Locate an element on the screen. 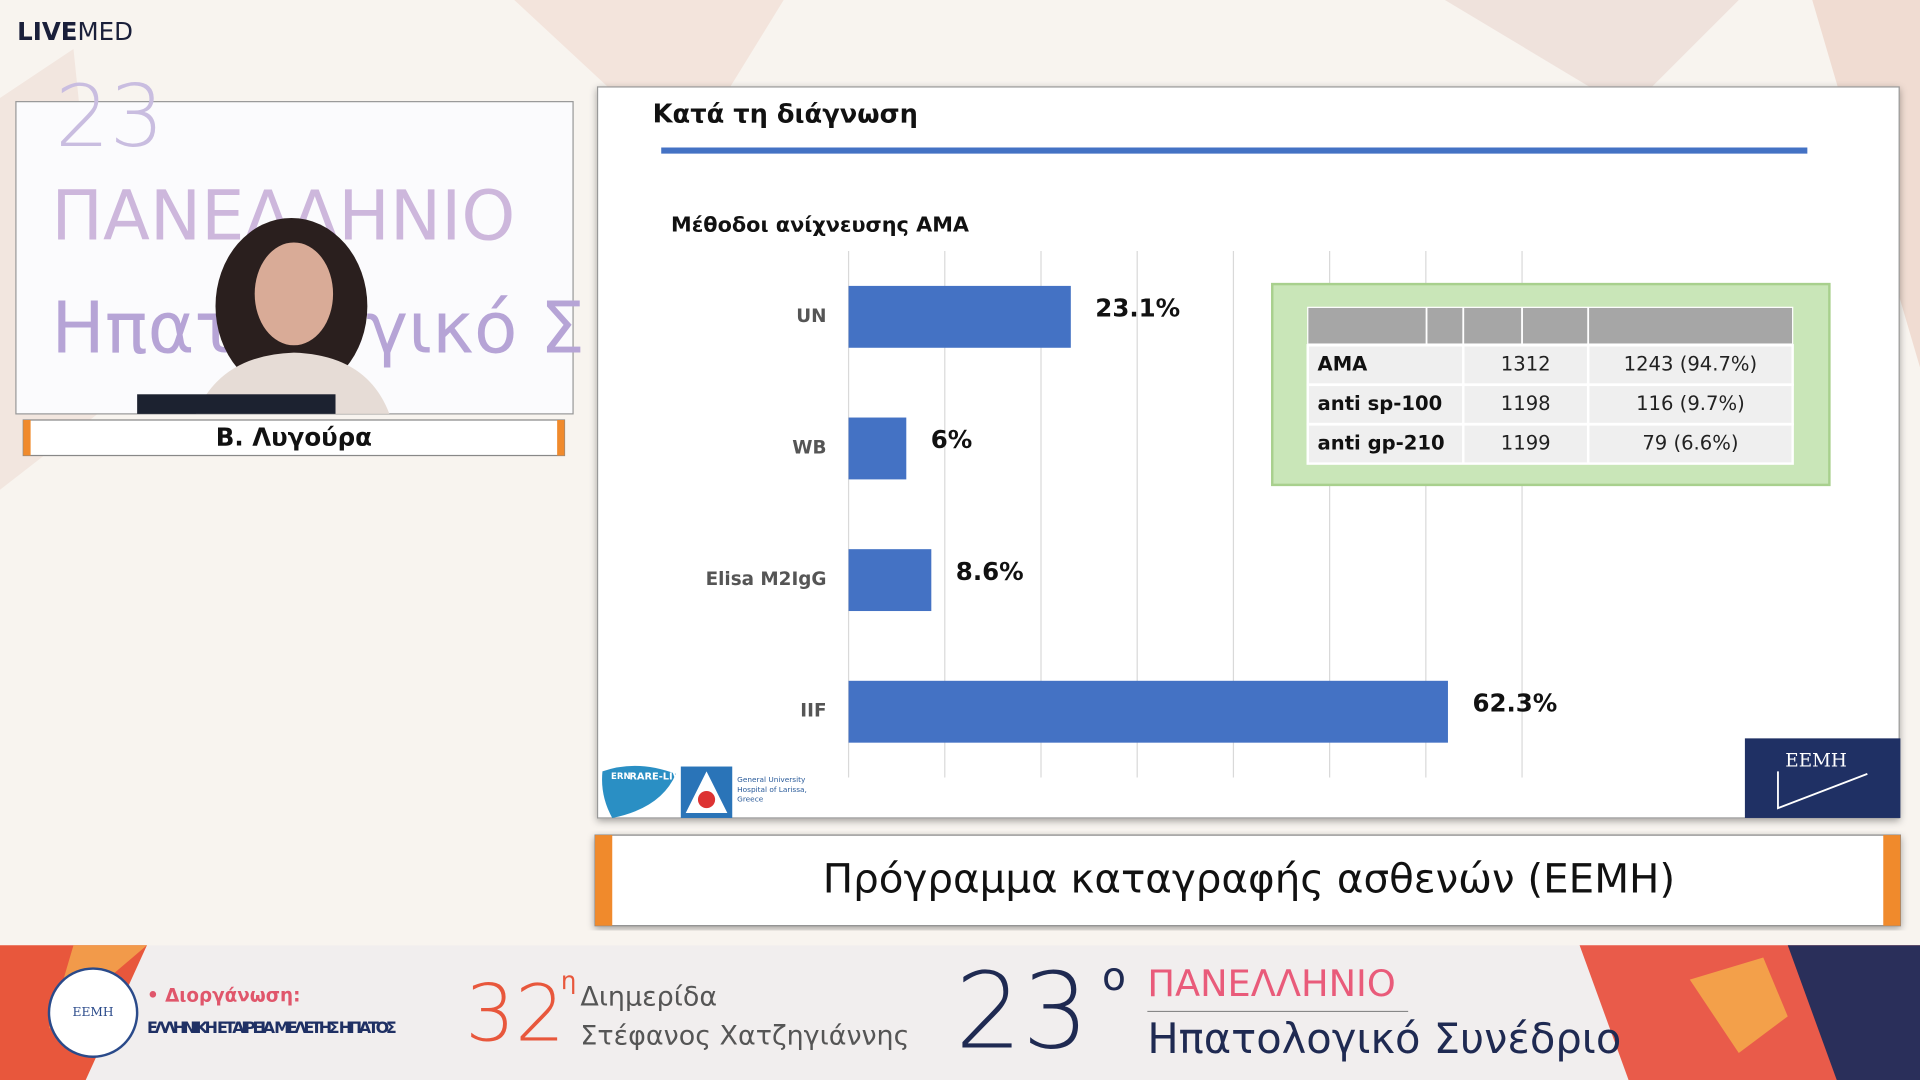 The image size is (1920, 1080). table-cell: anti sp-100 is located at coordinates (1380, 403).